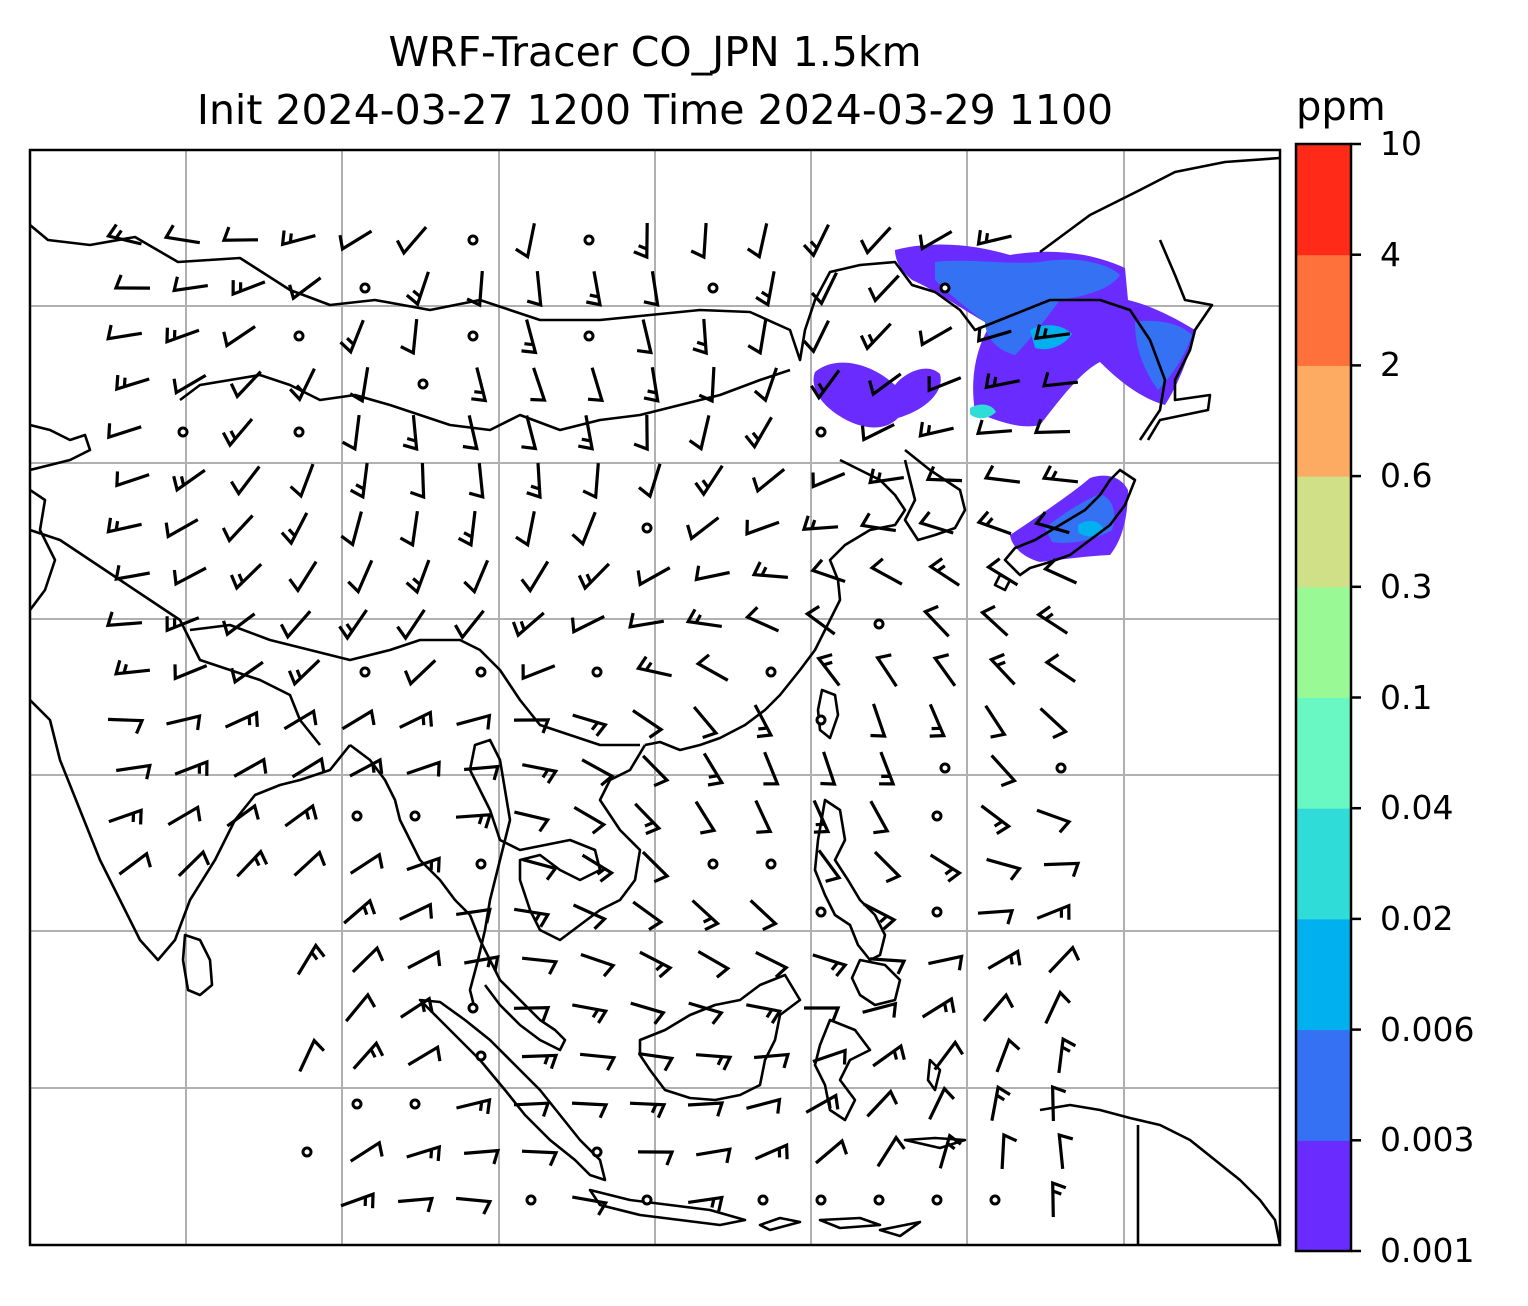 Image resolution: width=1528 pixels, height=1306 pixels. What do you see at coordinates (1427, 1029) in the screenshot?
I see `colorbar-tick-label: 0.006` at bounding box center [1427, 1029].